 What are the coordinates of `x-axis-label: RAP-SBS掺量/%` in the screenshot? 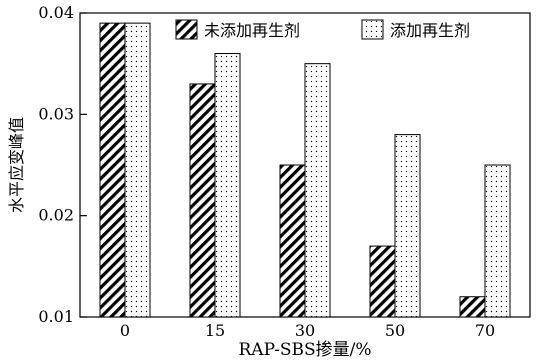 It's located at (305, 350).